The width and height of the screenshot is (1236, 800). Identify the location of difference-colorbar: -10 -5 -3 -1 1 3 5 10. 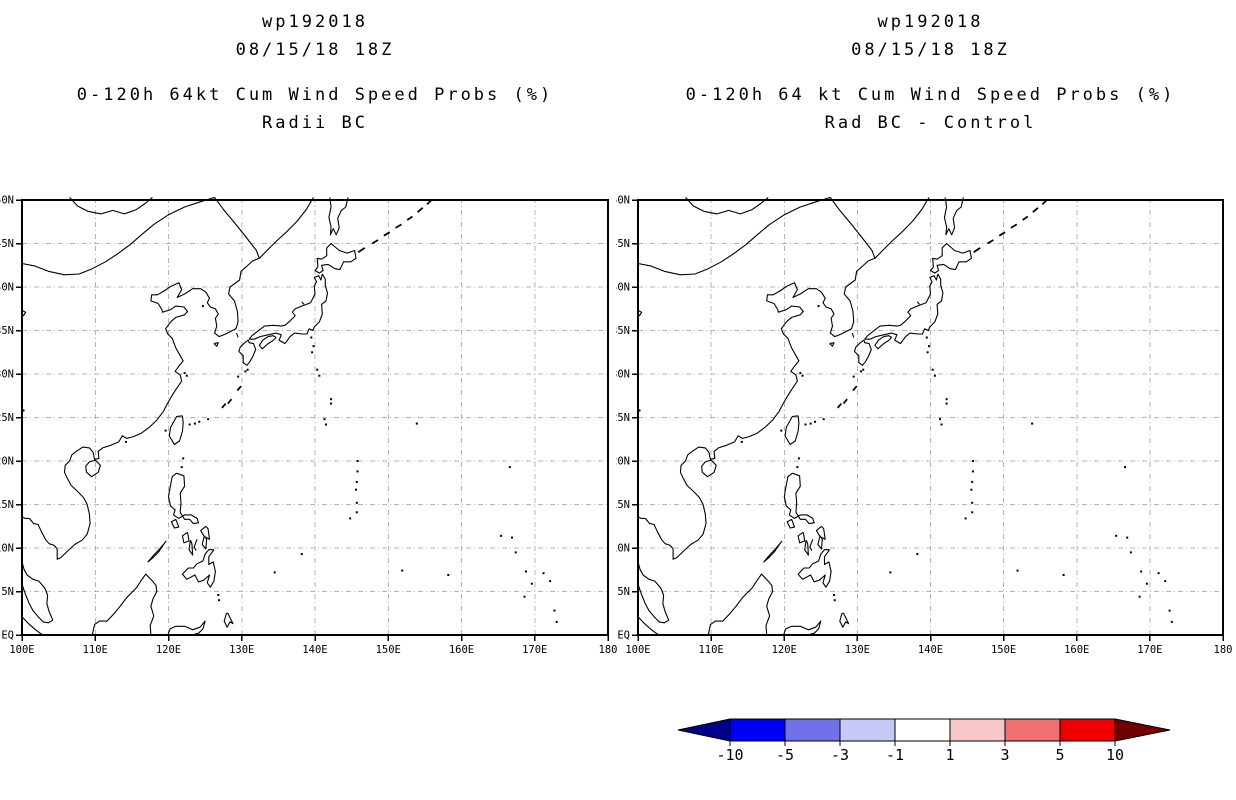
(924, 741).